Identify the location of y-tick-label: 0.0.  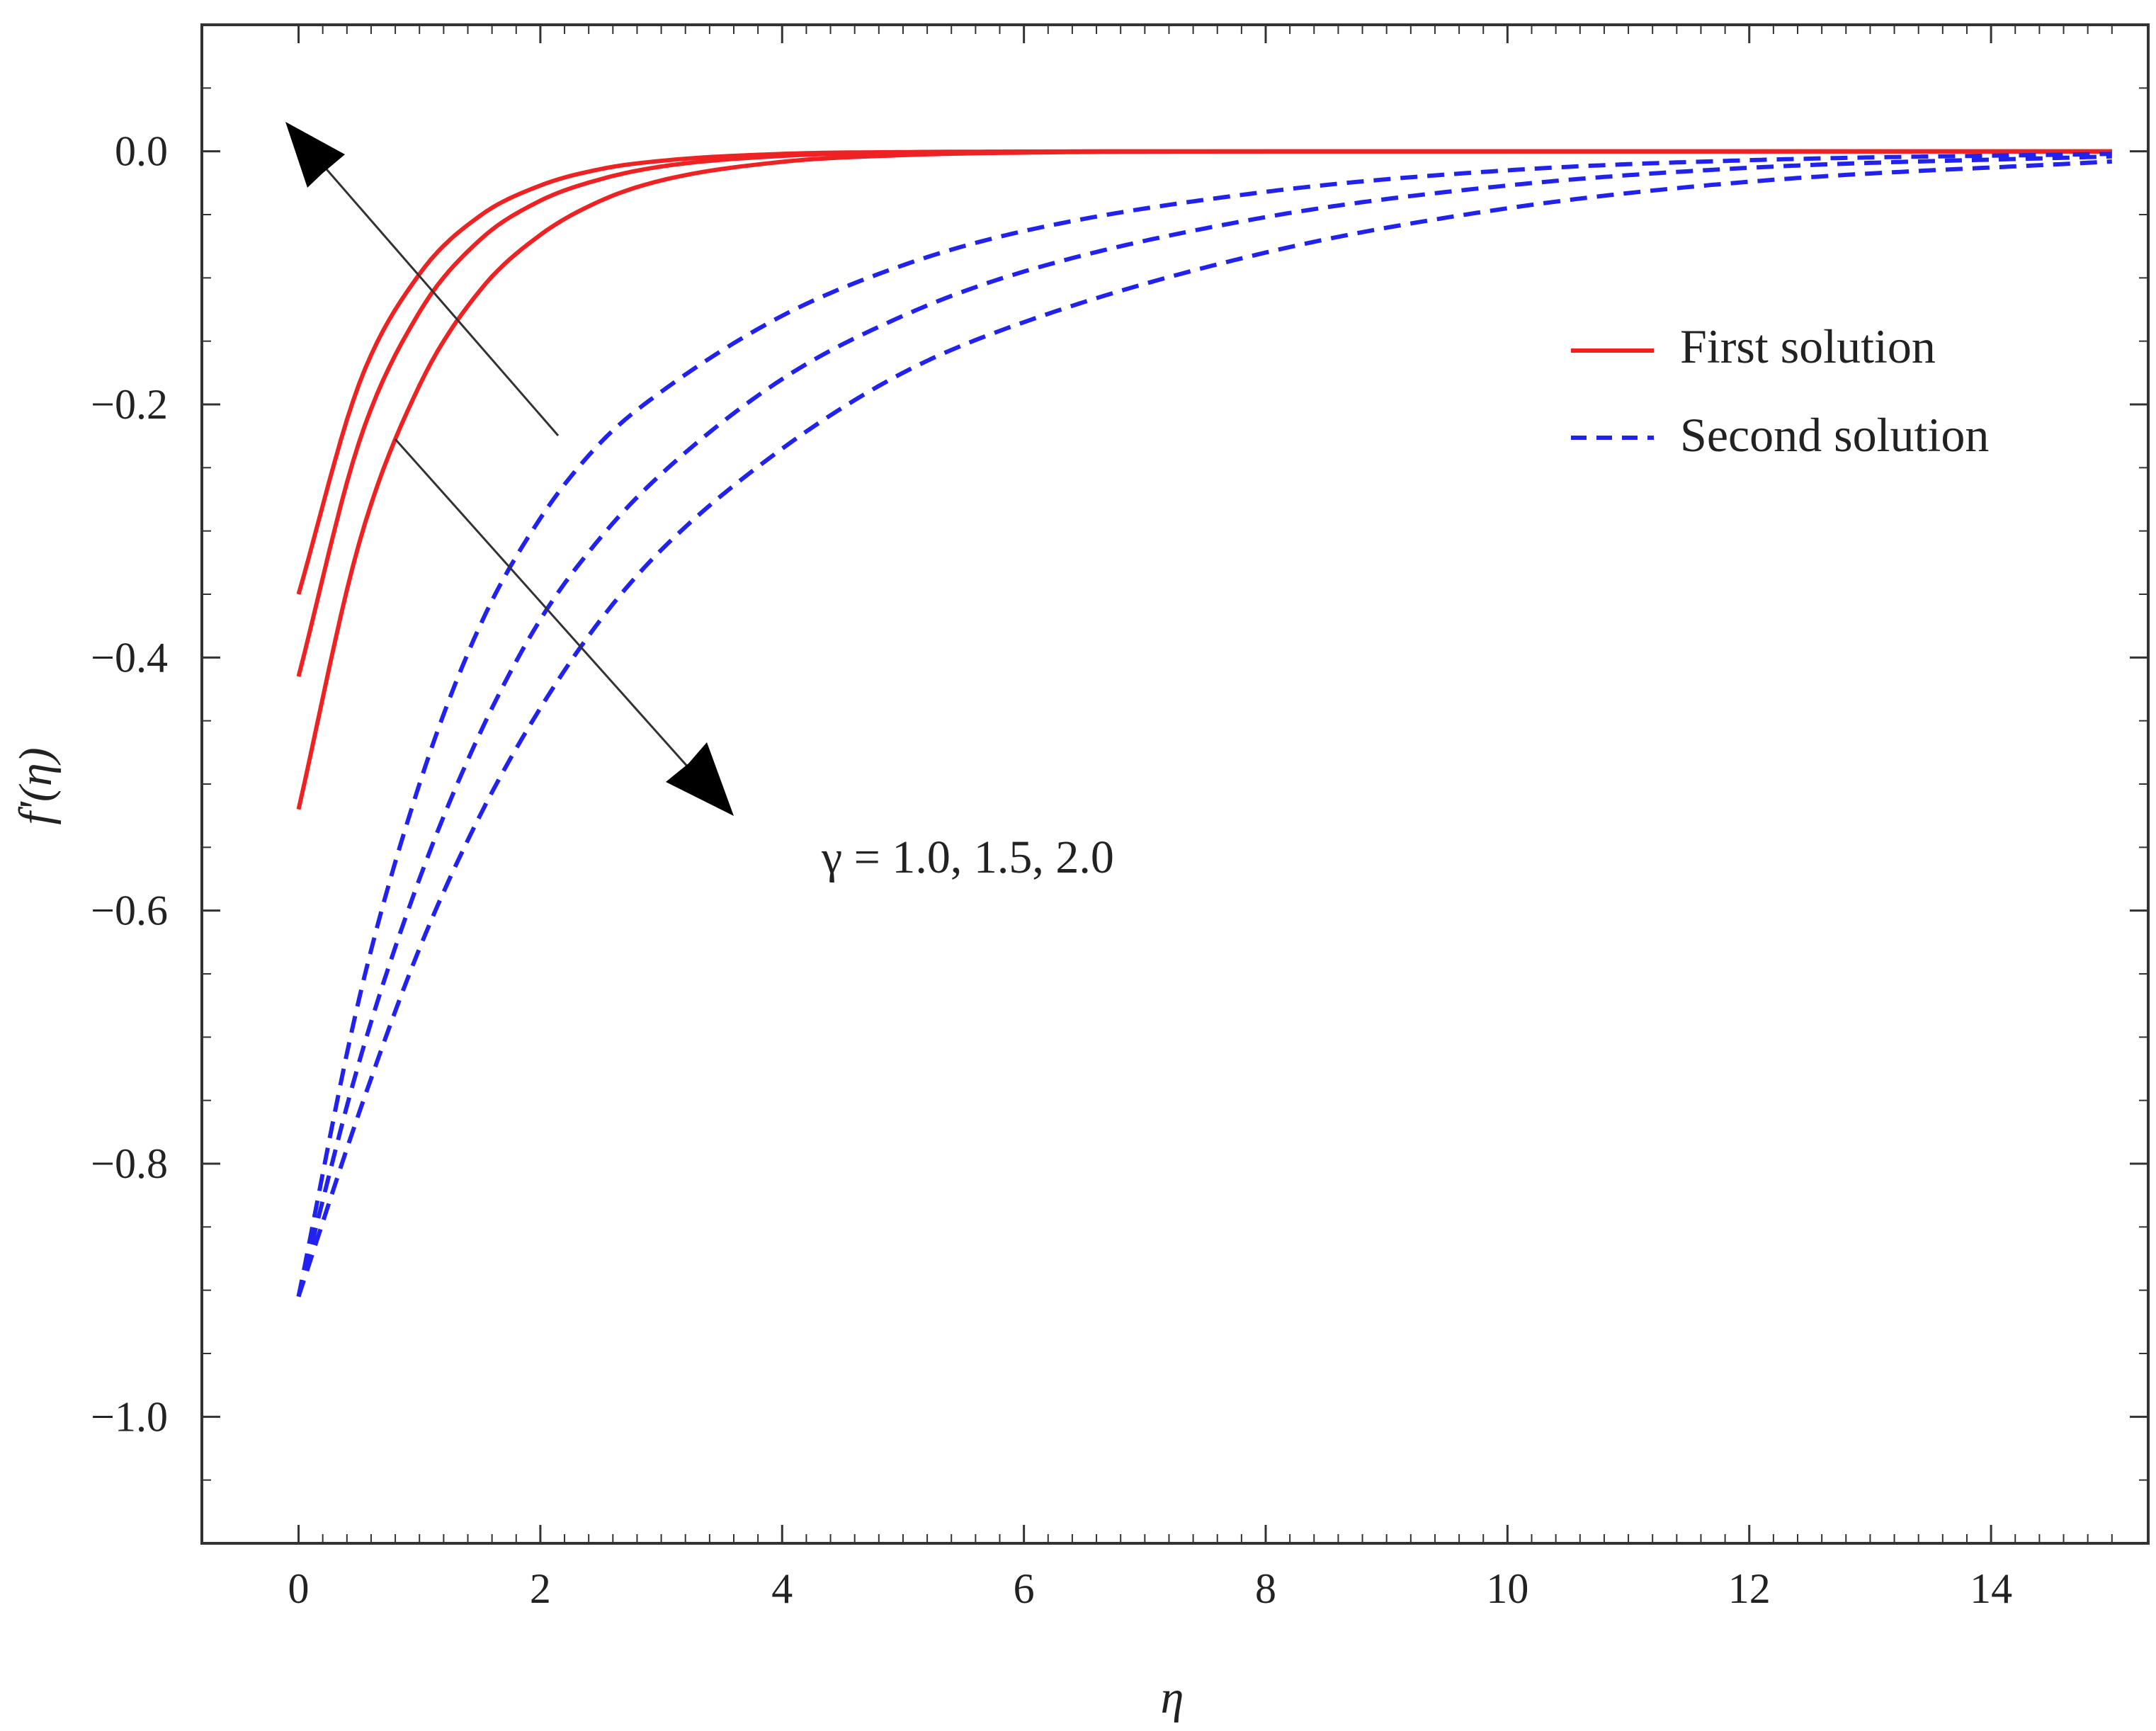
(142, 151).